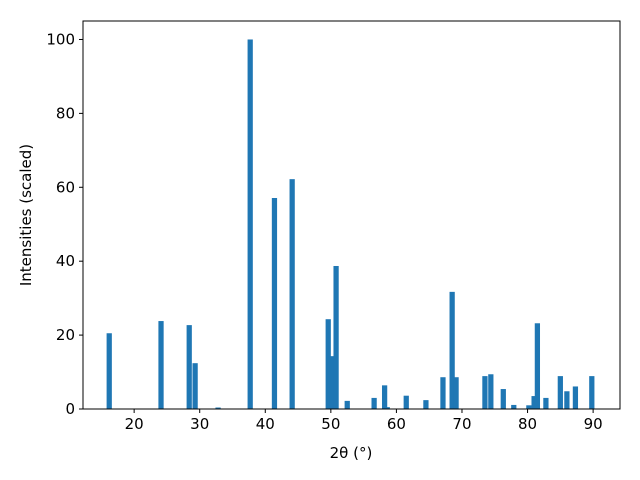 The image size is (640, 480). Describe the element at coordinates (199, 424) in the screenshot. I see `x-tick-label: 30` at that location.